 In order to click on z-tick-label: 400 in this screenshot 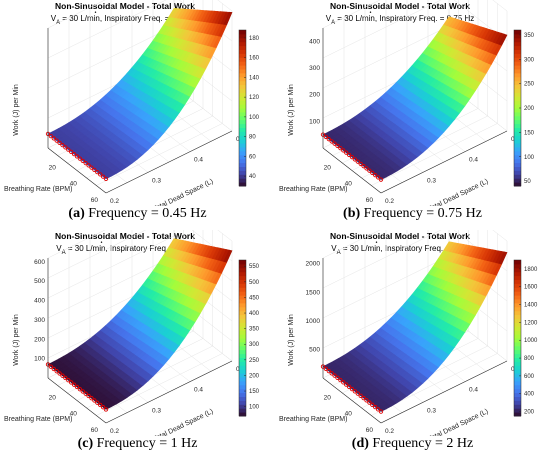, I will do `click(314, 41)`.